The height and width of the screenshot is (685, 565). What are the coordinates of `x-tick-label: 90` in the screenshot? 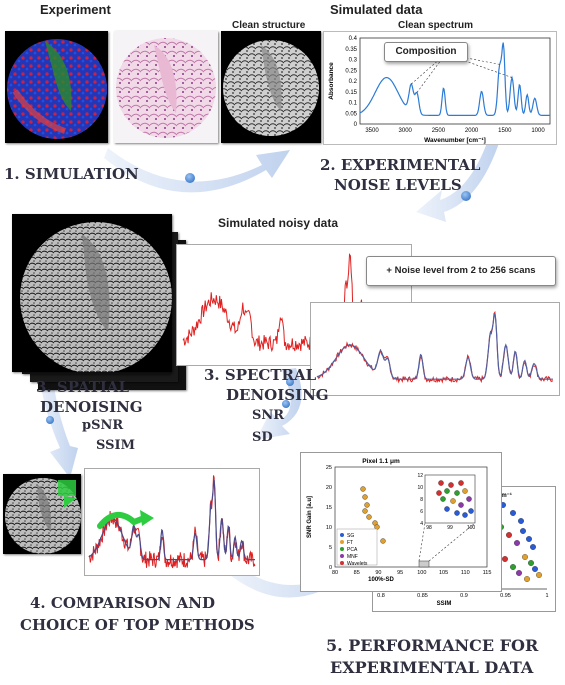 It's located at (378, 573).